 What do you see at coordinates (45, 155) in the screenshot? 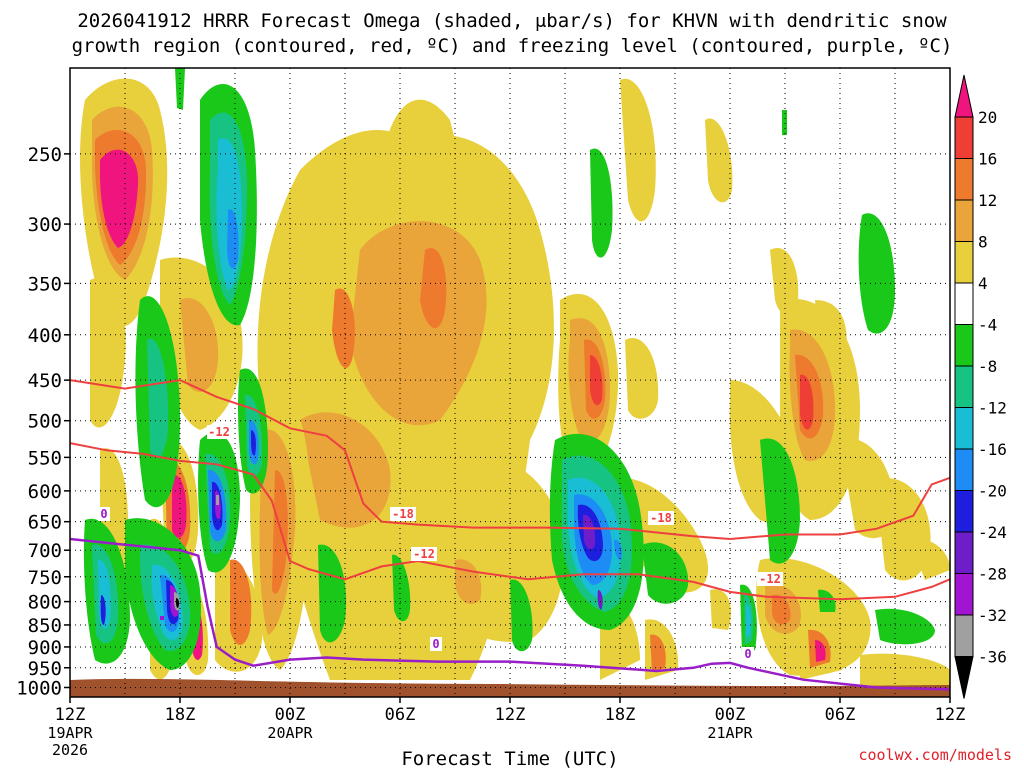
I see `y-tick-label: 250` at bounding box center [45, 155].